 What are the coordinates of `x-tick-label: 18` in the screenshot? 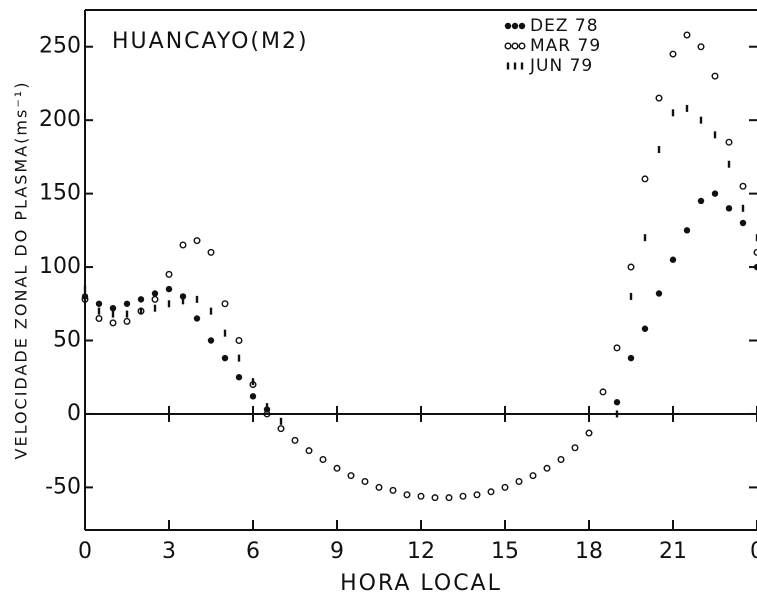 It's located at (589, 551).